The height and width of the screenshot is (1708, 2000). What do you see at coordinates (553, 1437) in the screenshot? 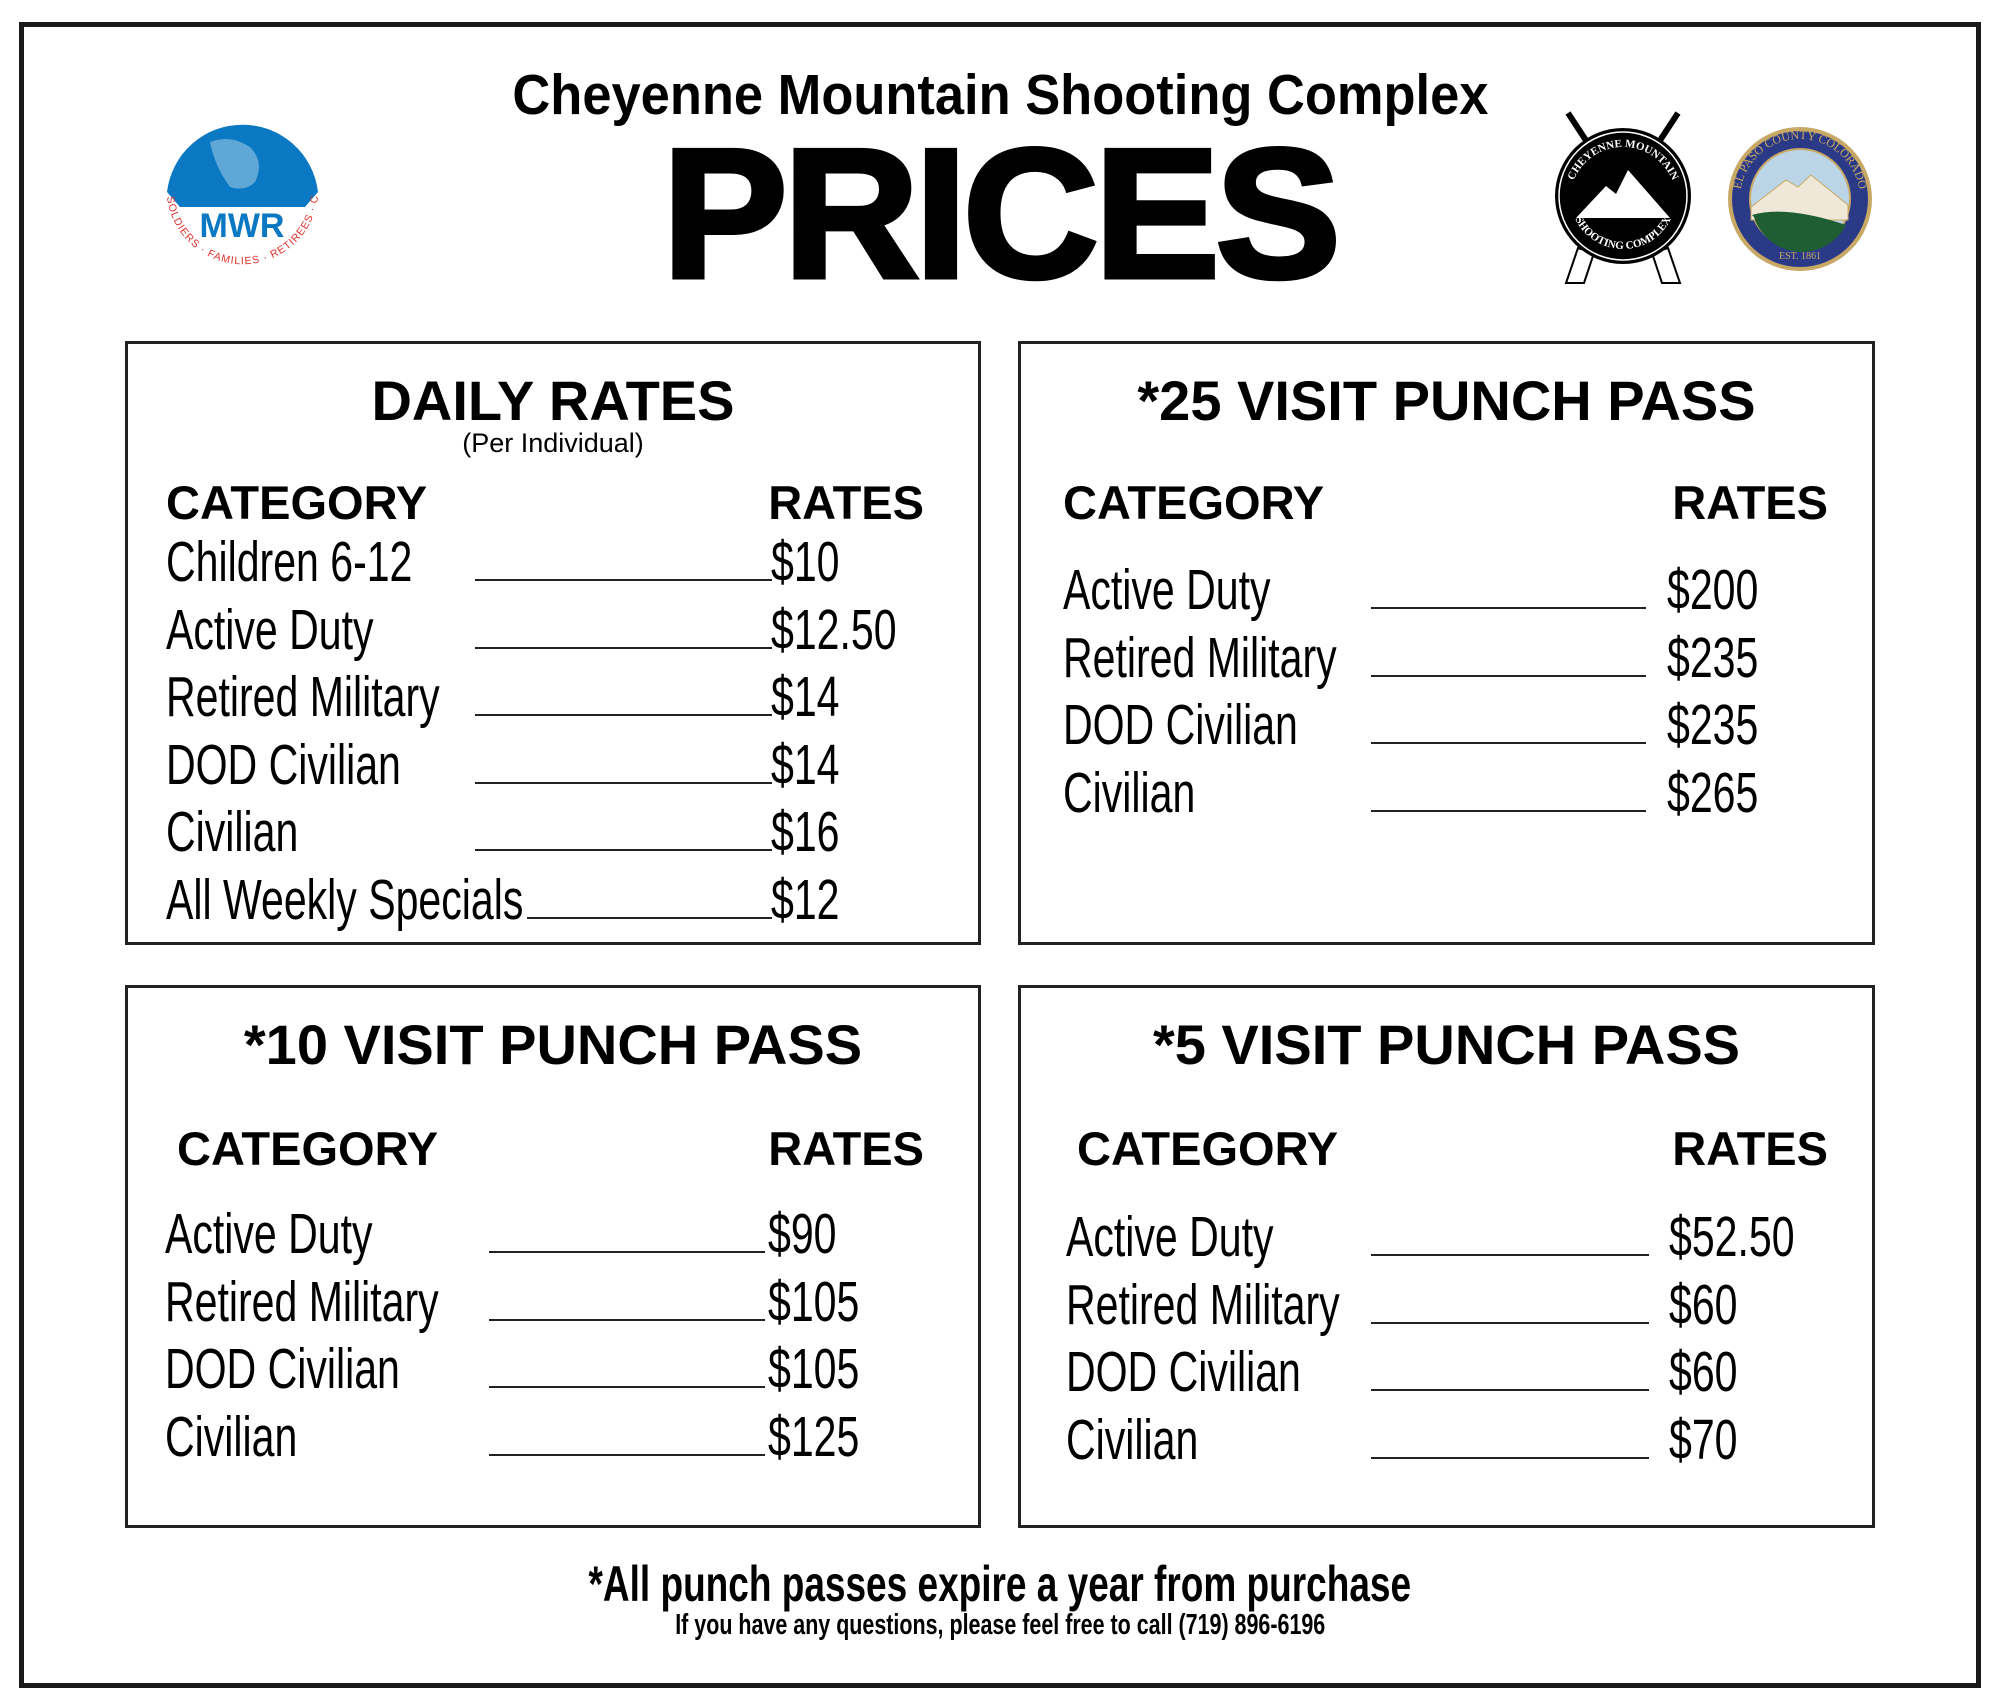
I see `rate-row: Civilian $125` at bounding box center [553, 1437].